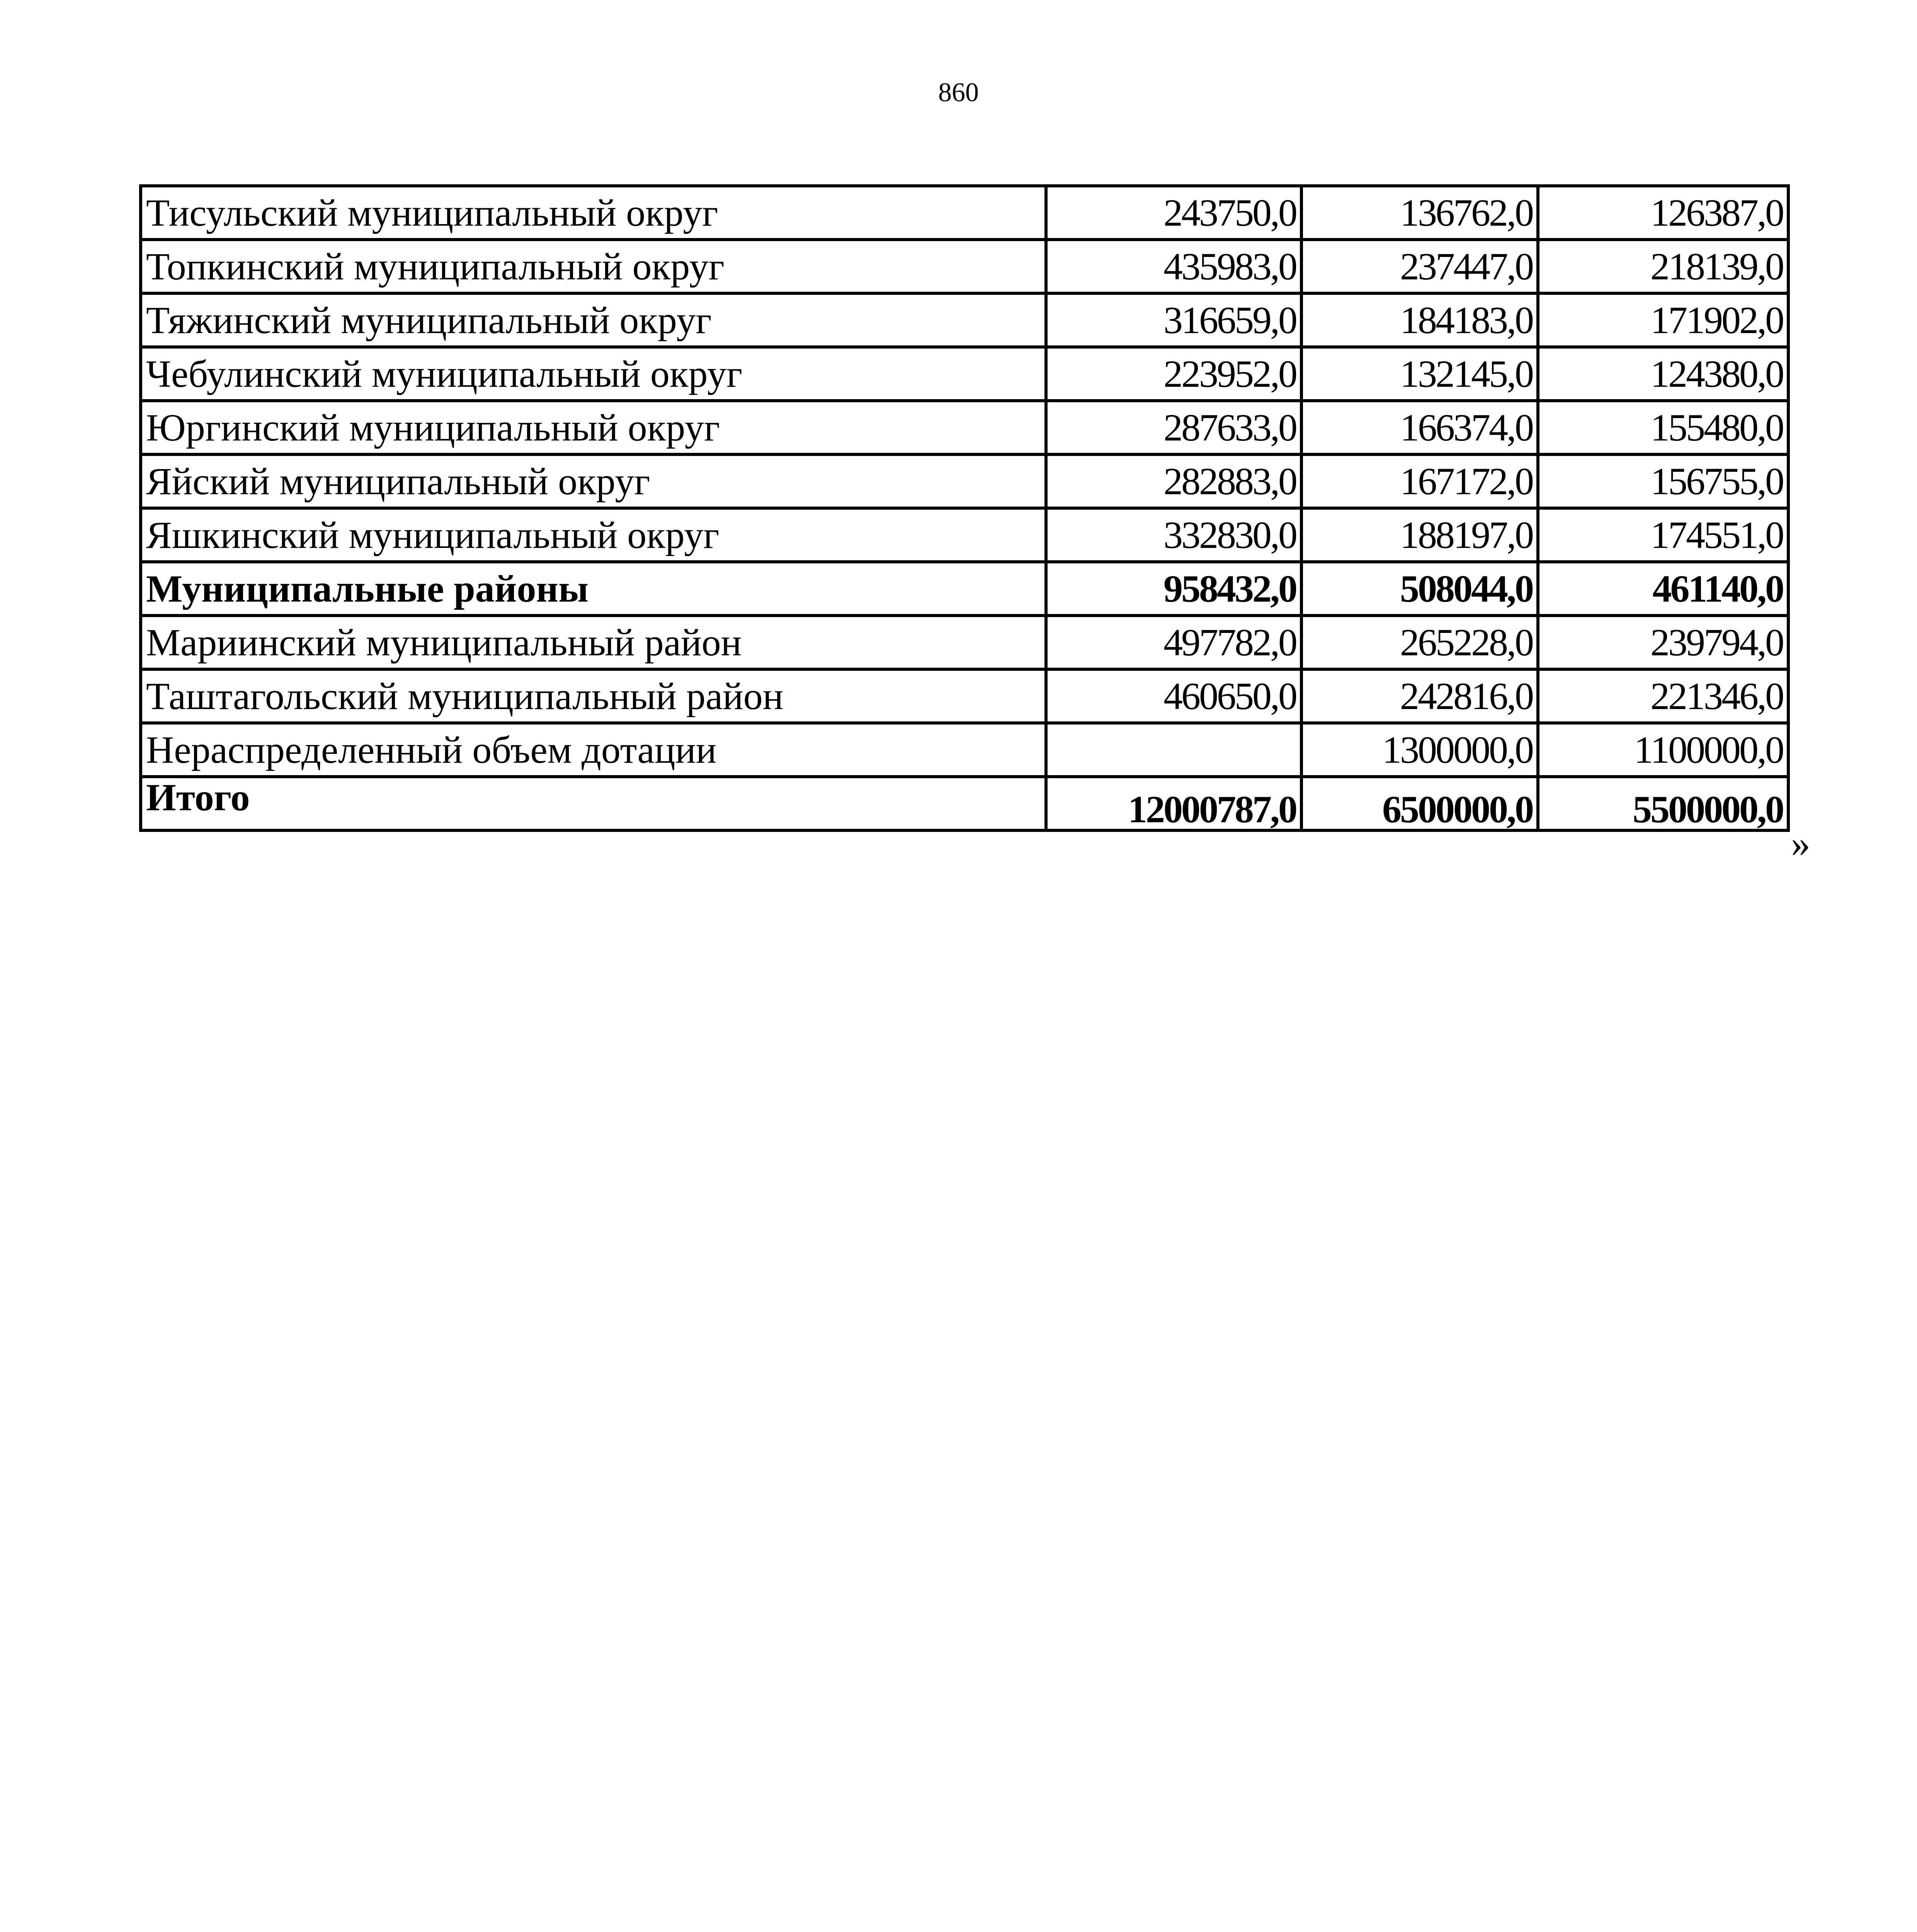  What do you see at coordinates (1663, 804) in the screenshot?
I see `value-cell-3: 5500000,0` at bounding box center [1663, 804].